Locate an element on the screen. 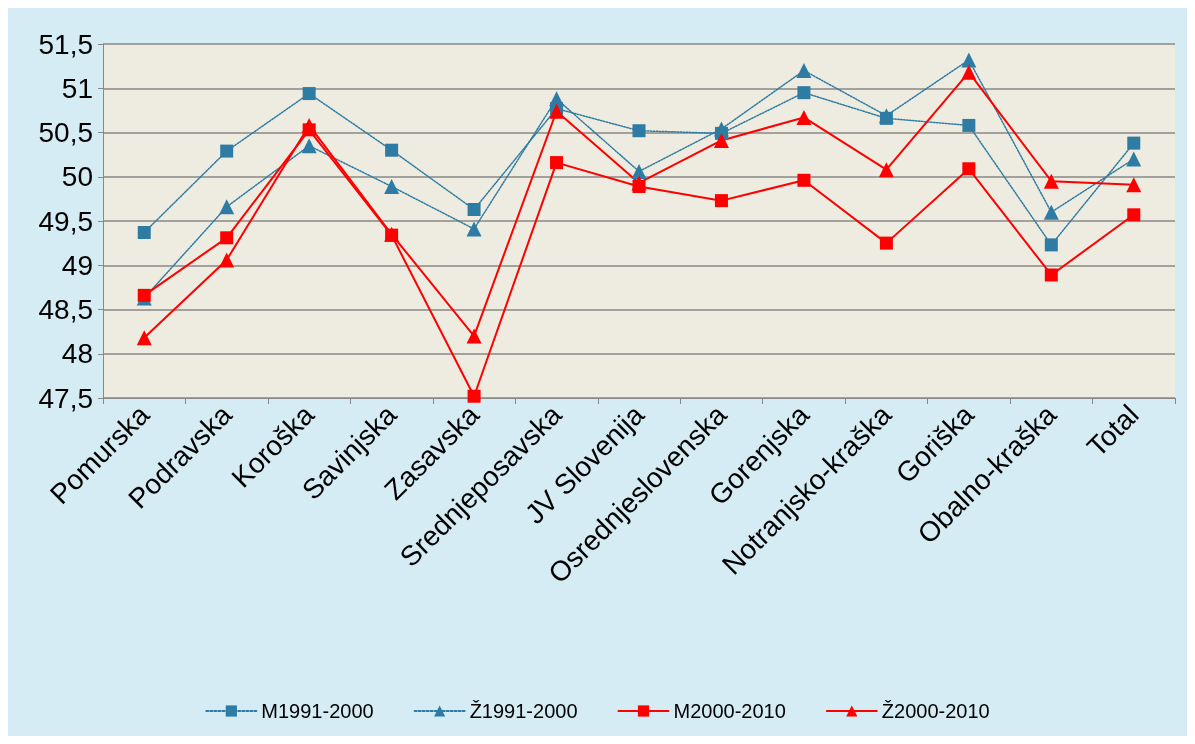  y-tick-label: 49 is located at coordinates (77, 265).